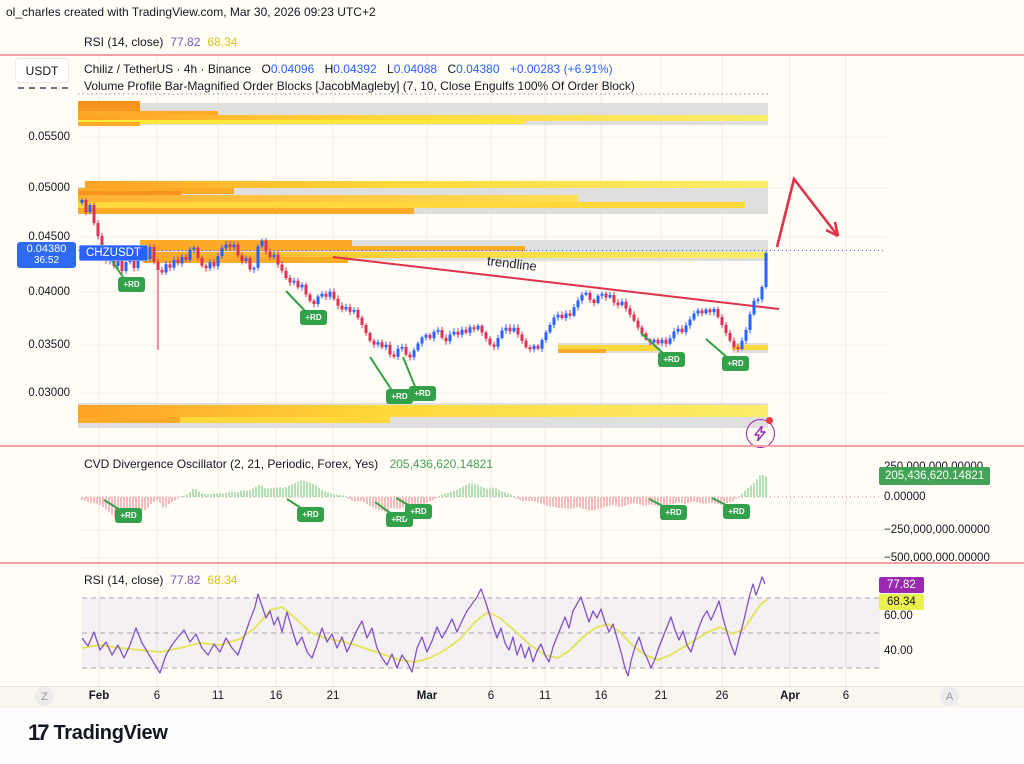 The width and height of the screenshot is (1024, 764). I want to click on bar-countdown: 36:52, so click(46, 260).